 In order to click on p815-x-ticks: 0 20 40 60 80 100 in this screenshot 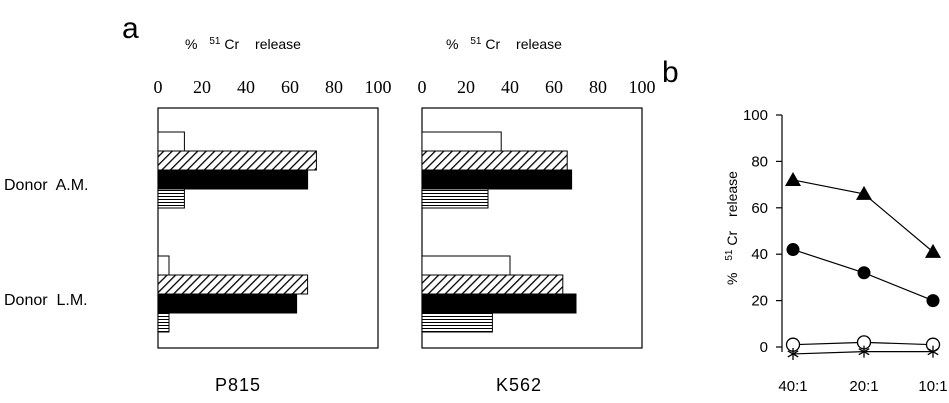, I will do `click(273, 87)`.